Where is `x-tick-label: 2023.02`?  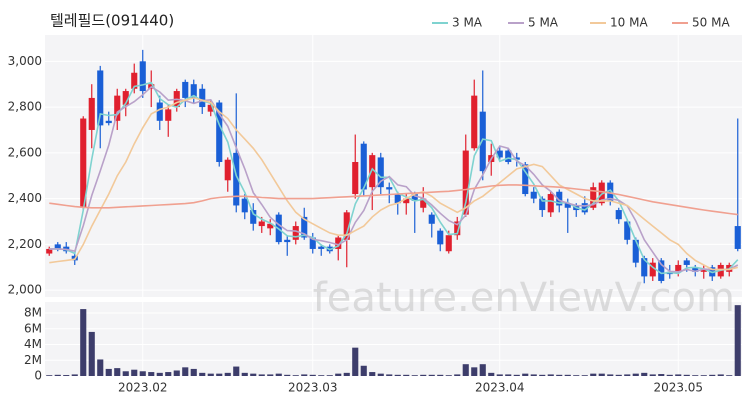 x-tick-label: 2023.02 is located at coordinates (143, 388).